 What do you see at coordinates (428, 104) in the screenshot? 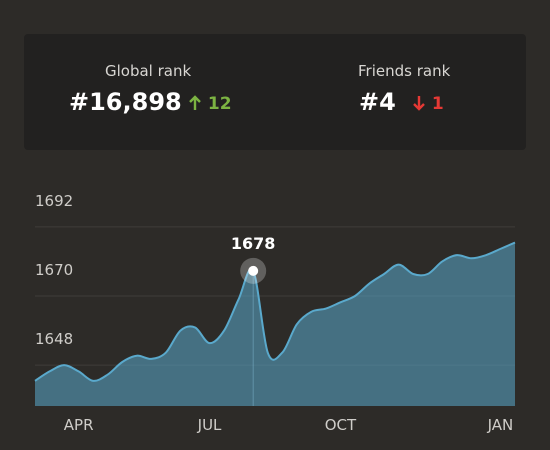
I see `friends-rank-change: 1` at bounding box center [428, 104].